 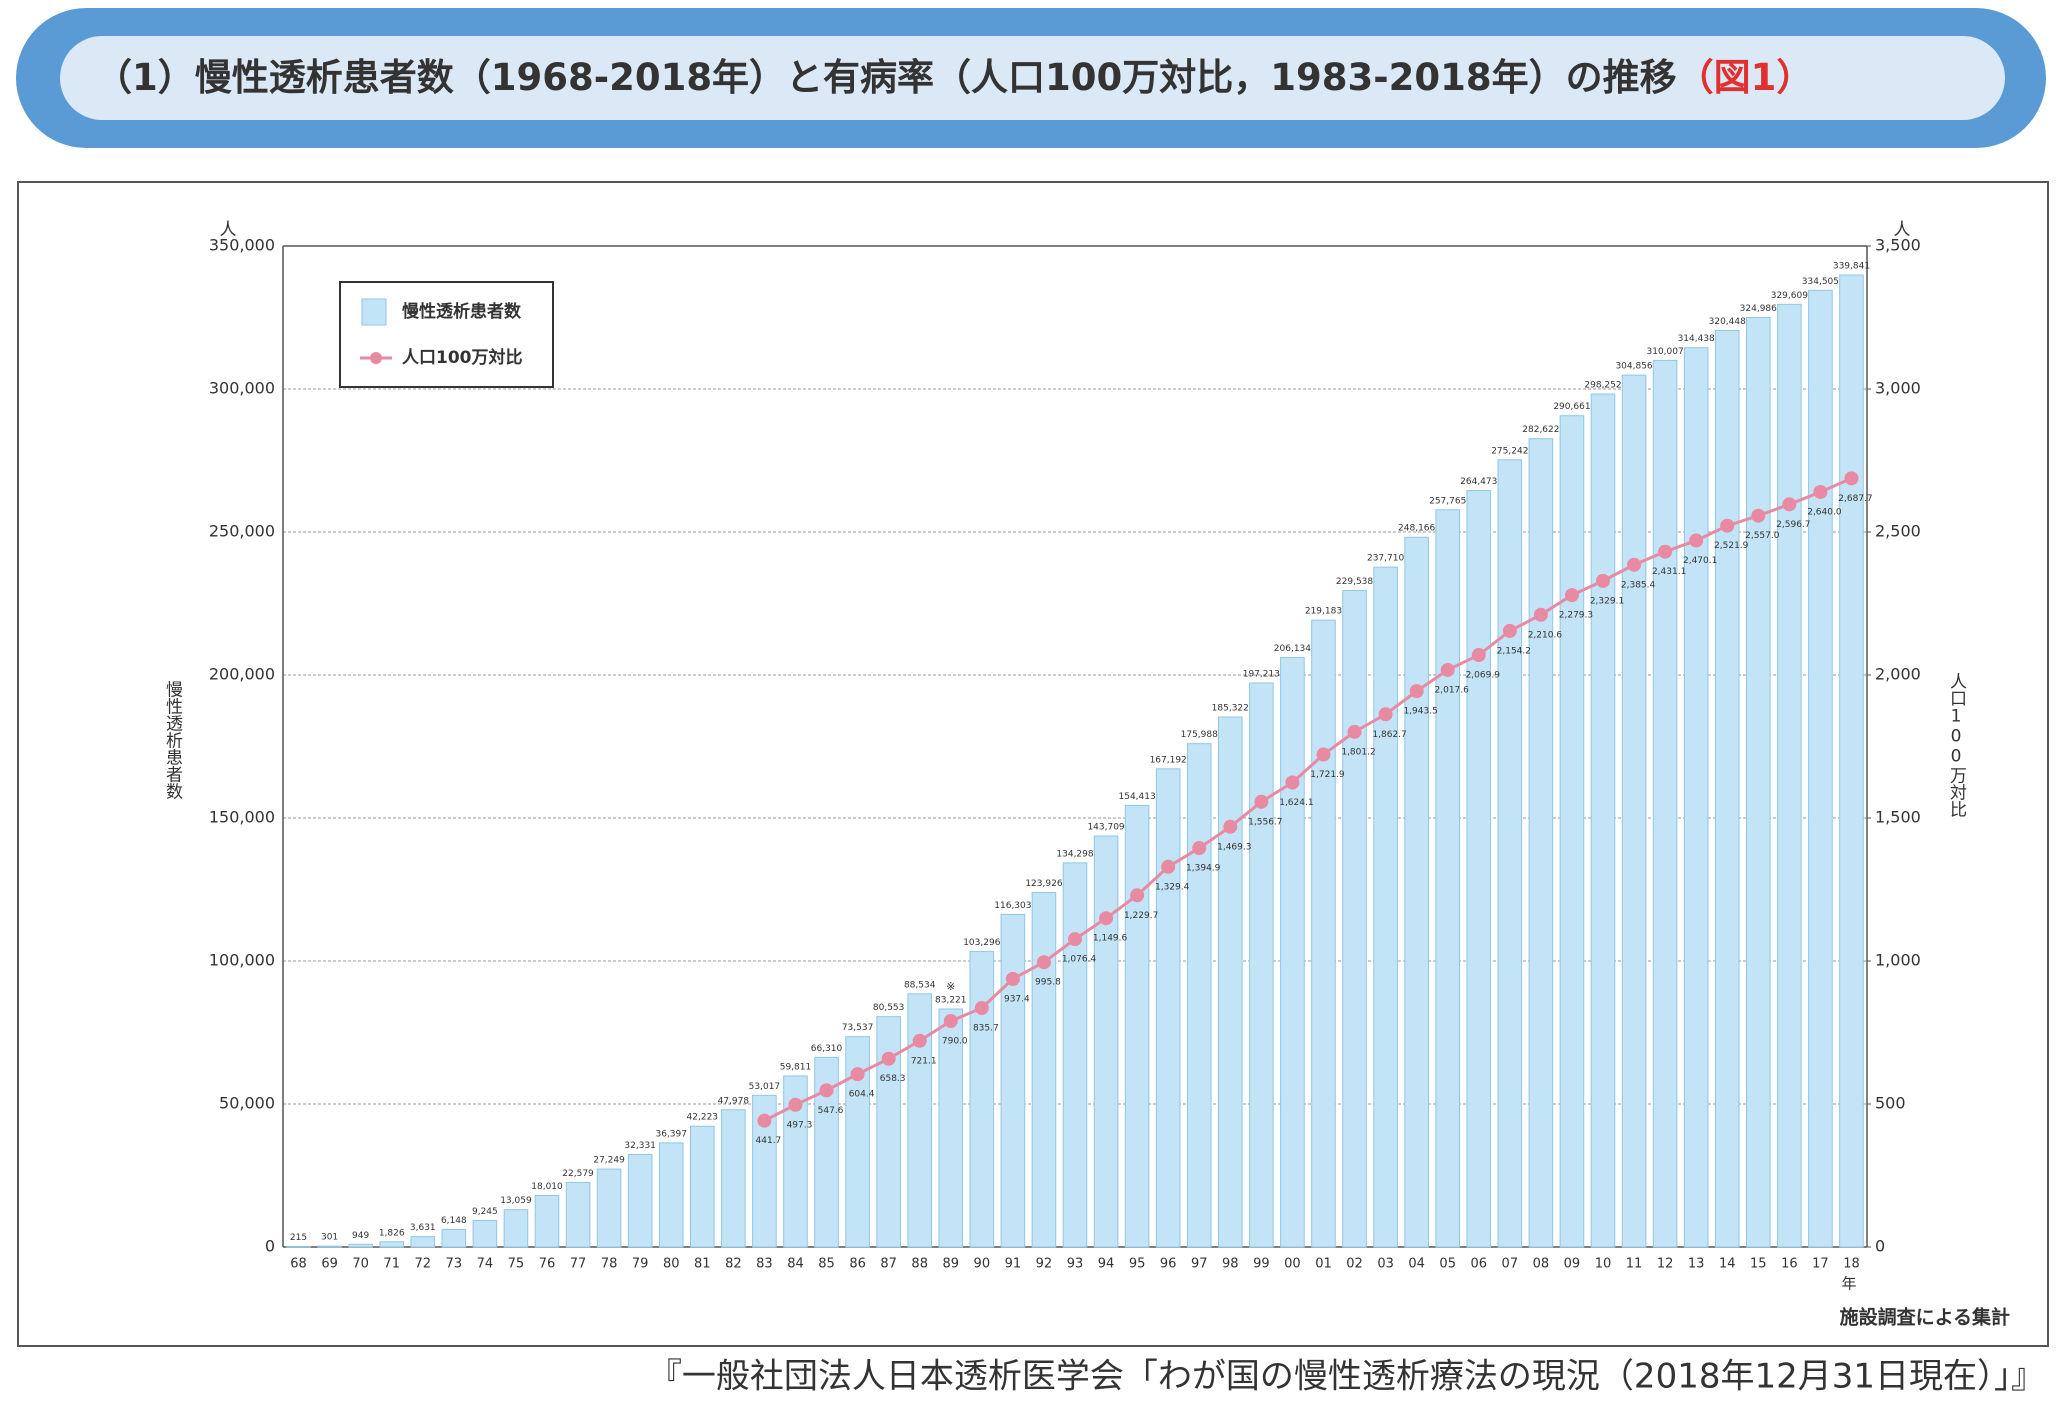 What do you see at coordinates (955, 1042) in the screenshot?
I see `line-value-label: 790.0` at bounding box center [955, 1042].